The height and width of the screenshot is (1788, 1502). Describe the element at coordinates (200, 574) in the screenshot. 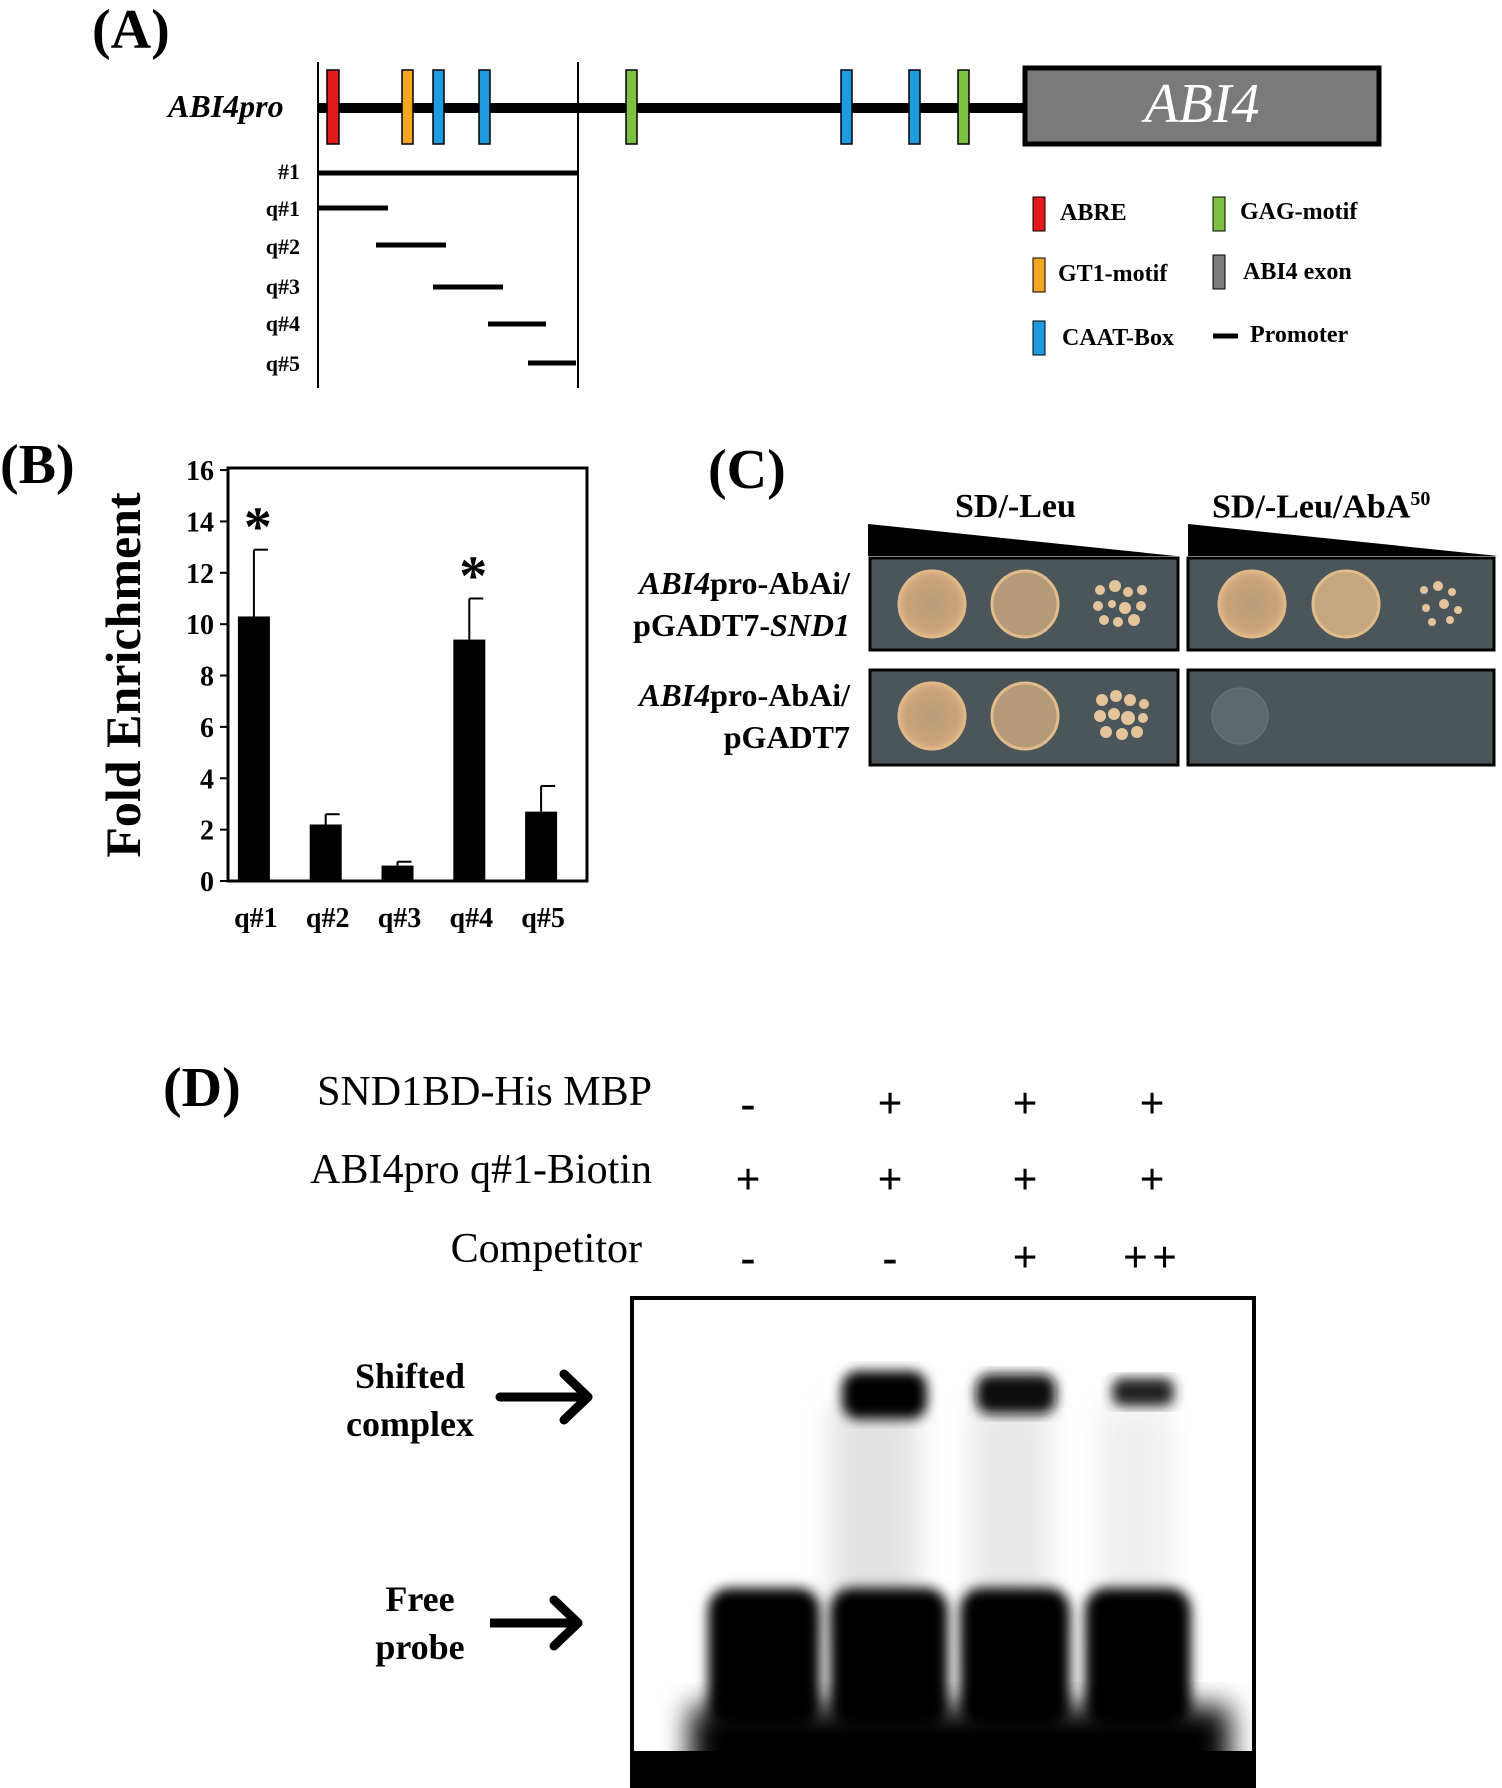

I see `y-tick-label: 12` at that location.